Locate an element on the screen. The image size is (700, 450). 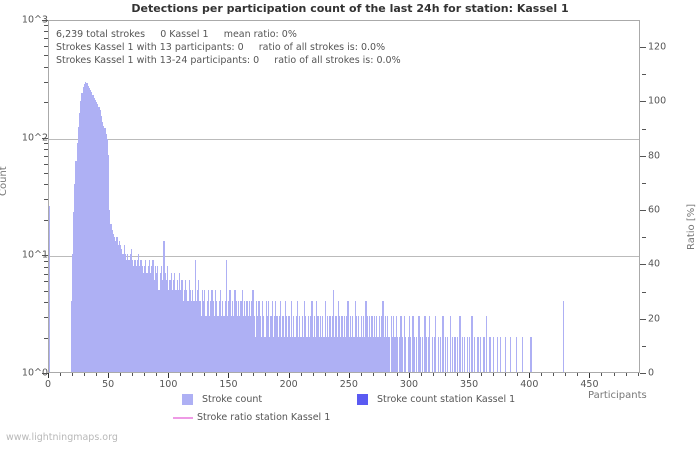
y-axis-tick is located at coordinates (45, 373).